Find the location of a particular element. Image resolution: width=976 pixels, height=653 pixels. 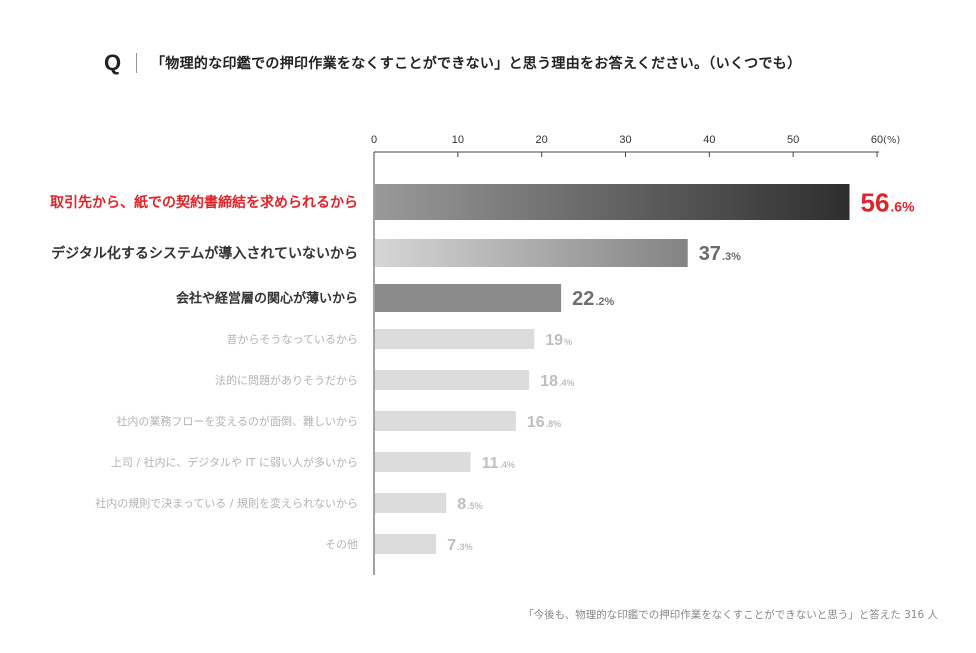

category-label: その他 is located at coordinates (341, 544).